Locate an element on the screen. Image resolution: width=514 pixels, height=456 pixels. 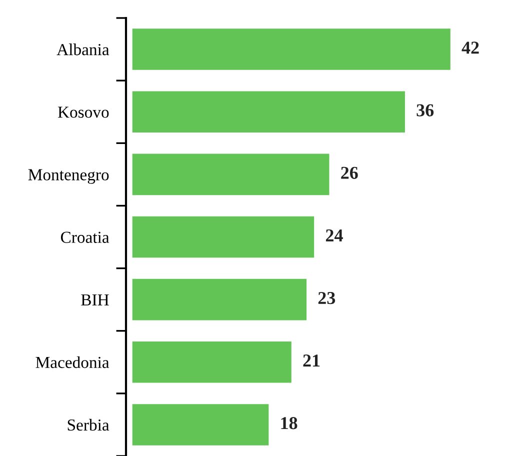
data-label: 18 is located at coordinates (289, 423).